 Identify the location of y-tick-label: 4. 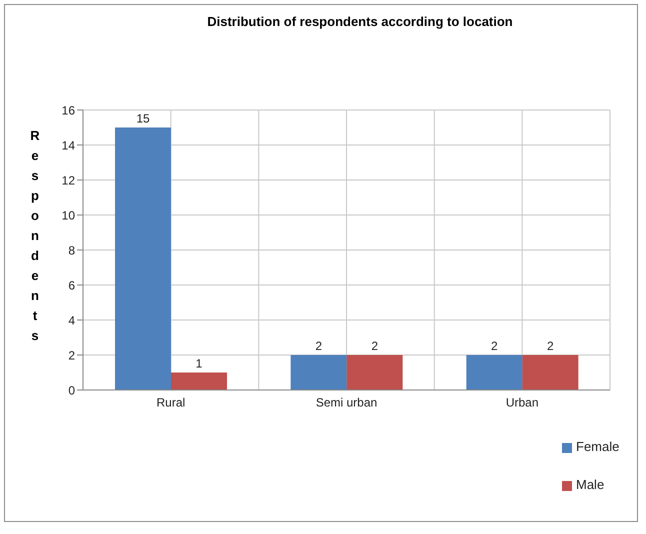
(72, 320).